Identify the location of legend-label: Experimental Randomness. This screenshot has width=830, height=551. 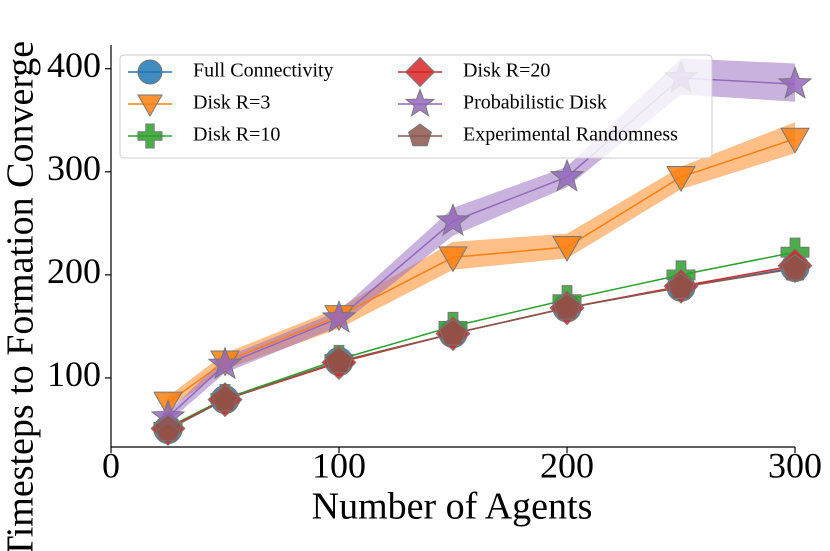
(570, 135).